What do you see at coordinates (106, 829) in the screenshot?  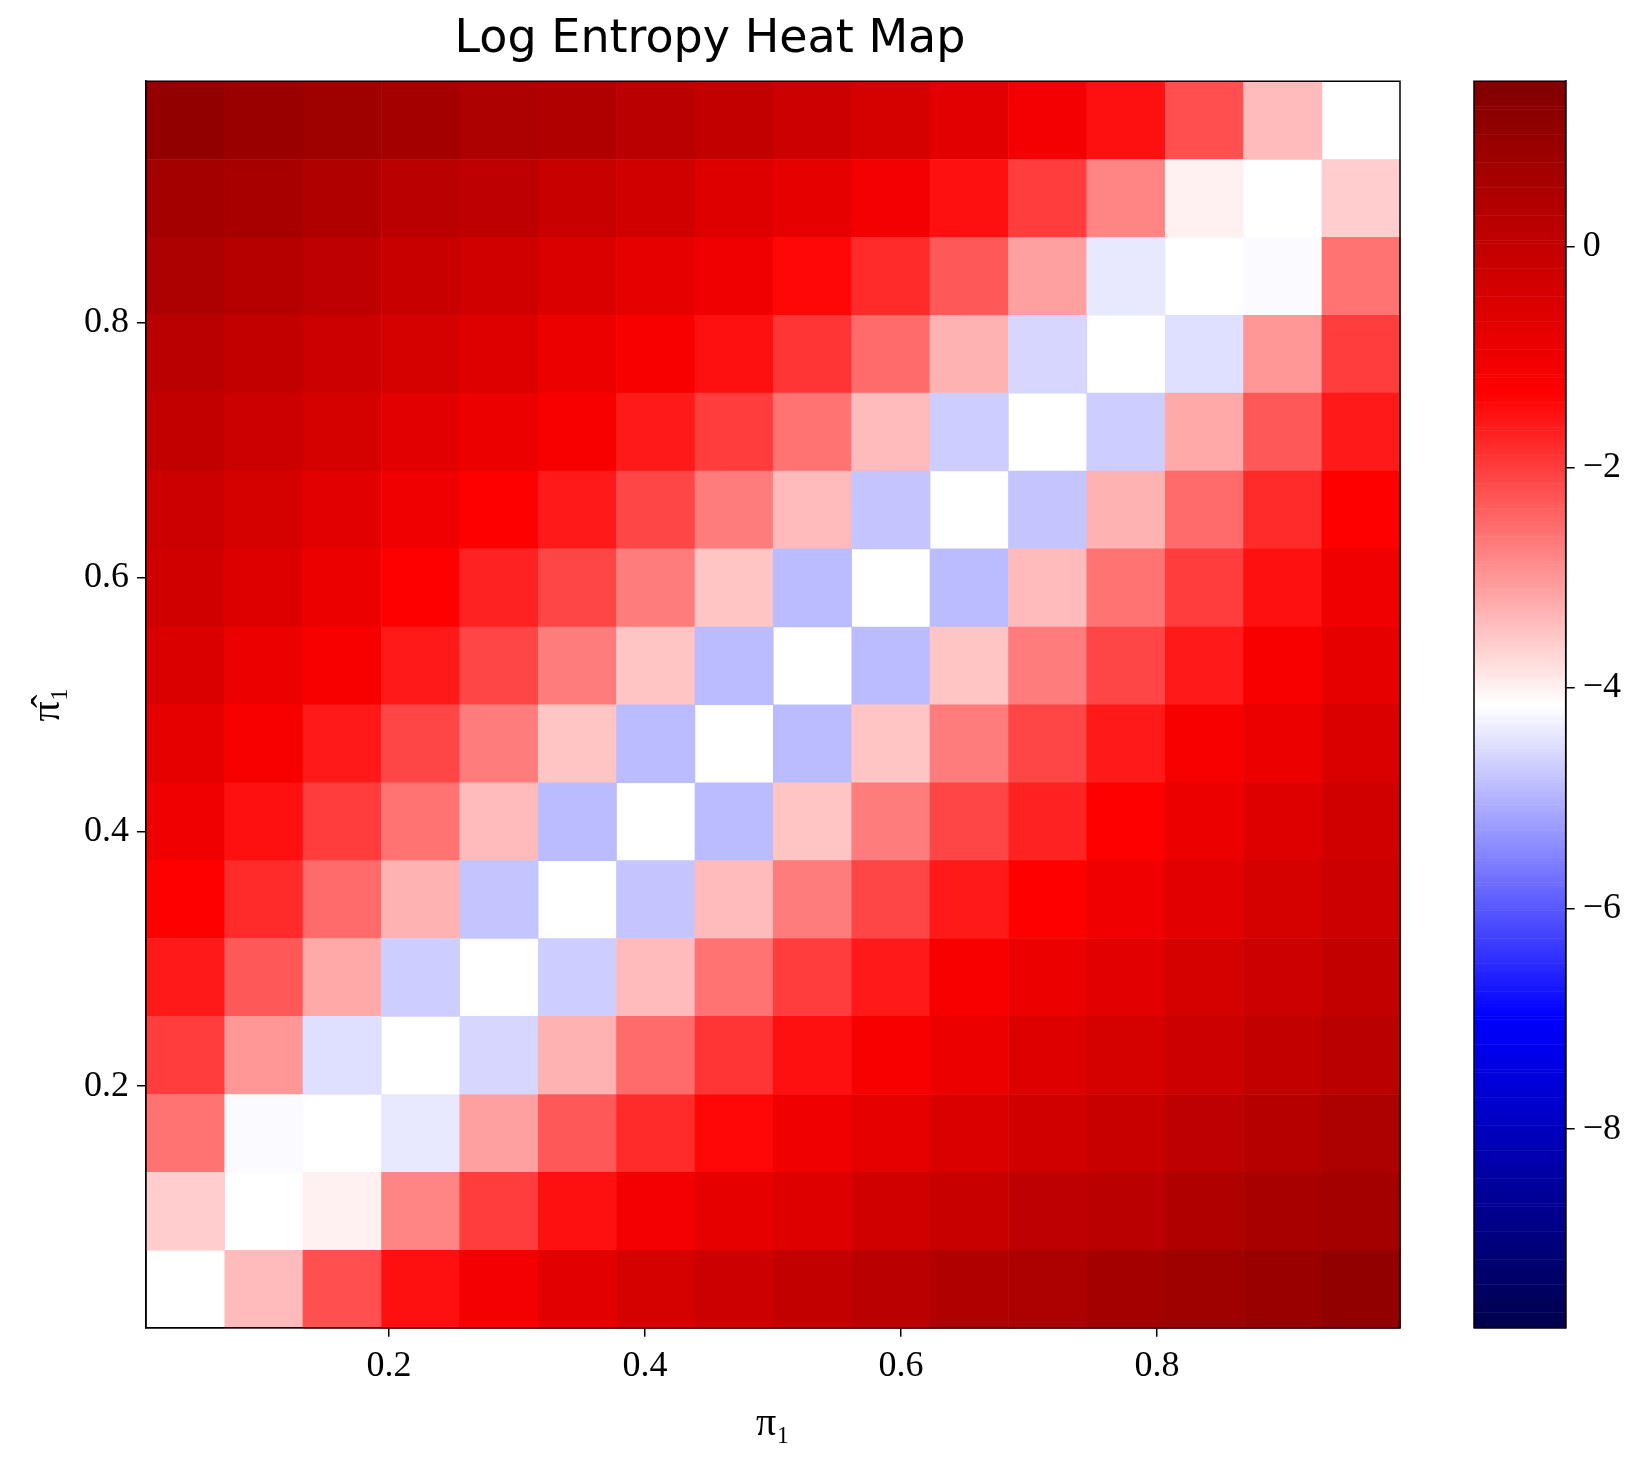 I see `y-tick-label: 0.4` at bounding box center [106, 829].